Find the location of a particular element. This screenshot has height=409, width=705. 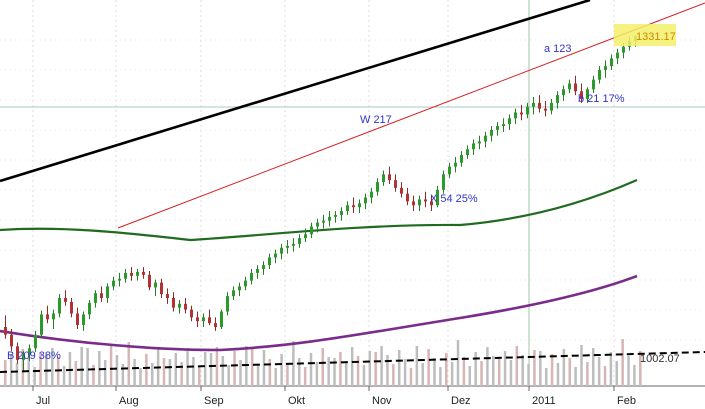

dashed-support-line is located at coordinates (352, 362).